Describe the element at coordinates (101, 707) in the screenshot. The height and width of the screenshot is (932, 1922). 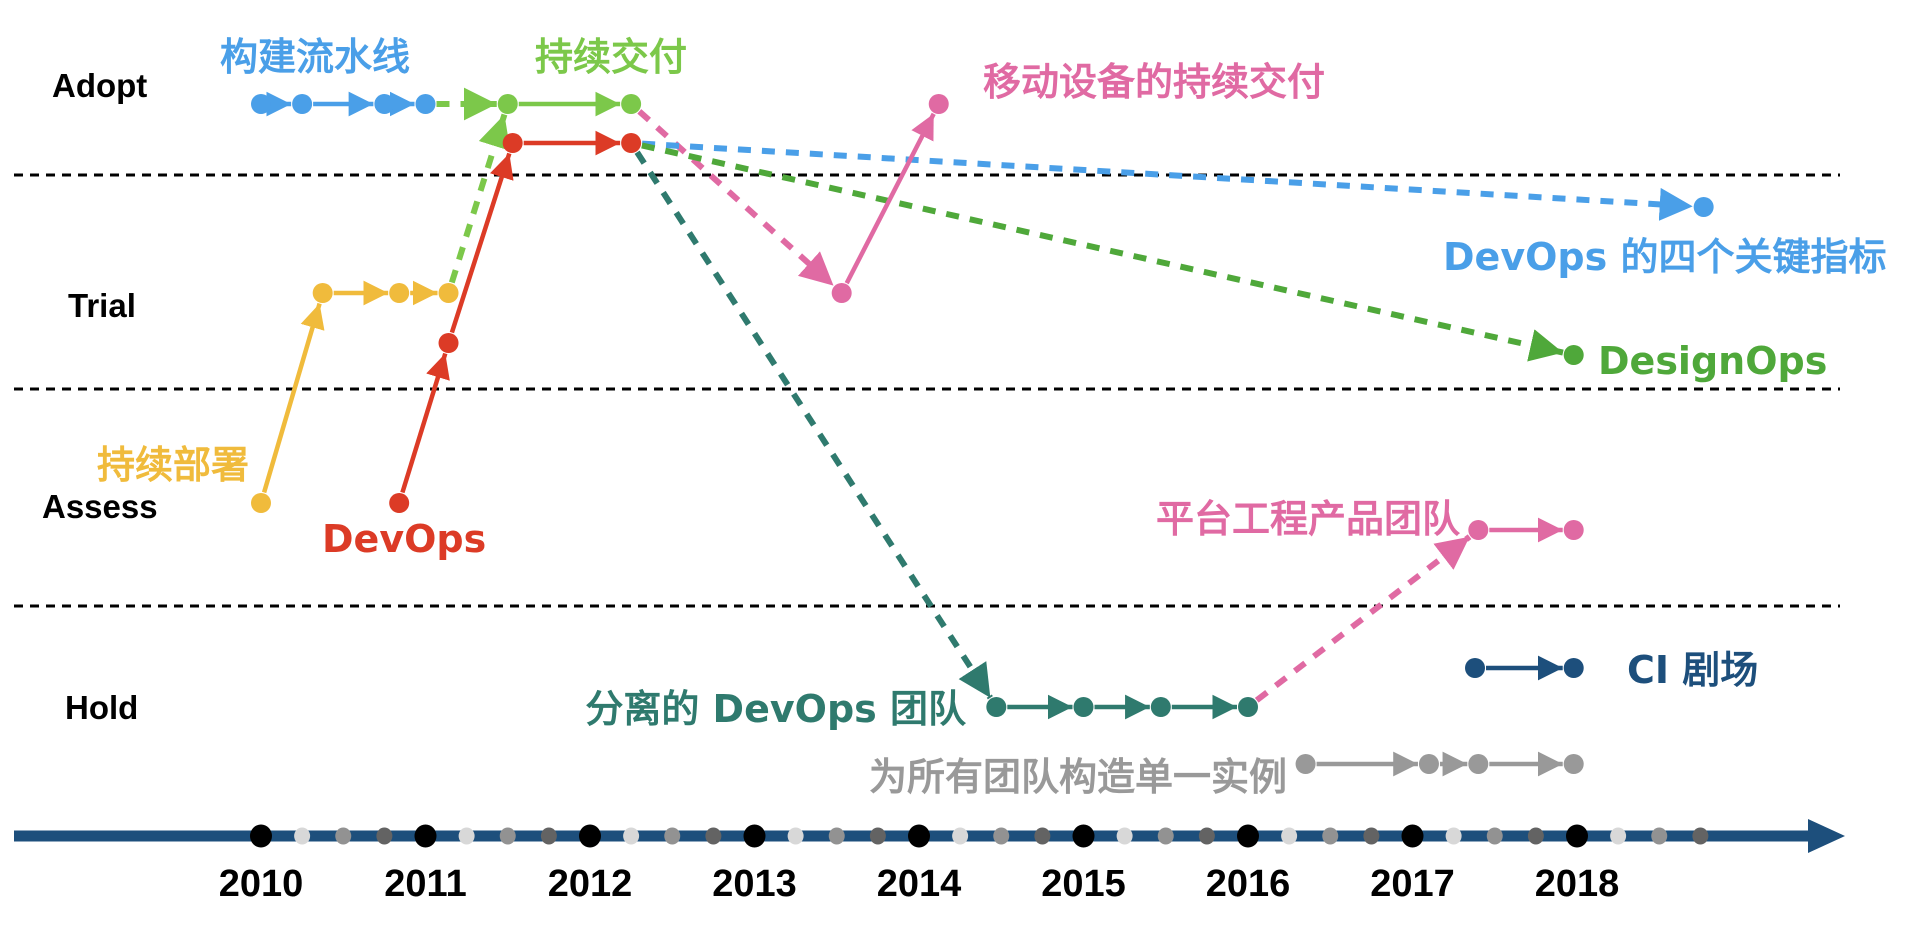
I see `ring-label-hold: Hold` at that location.